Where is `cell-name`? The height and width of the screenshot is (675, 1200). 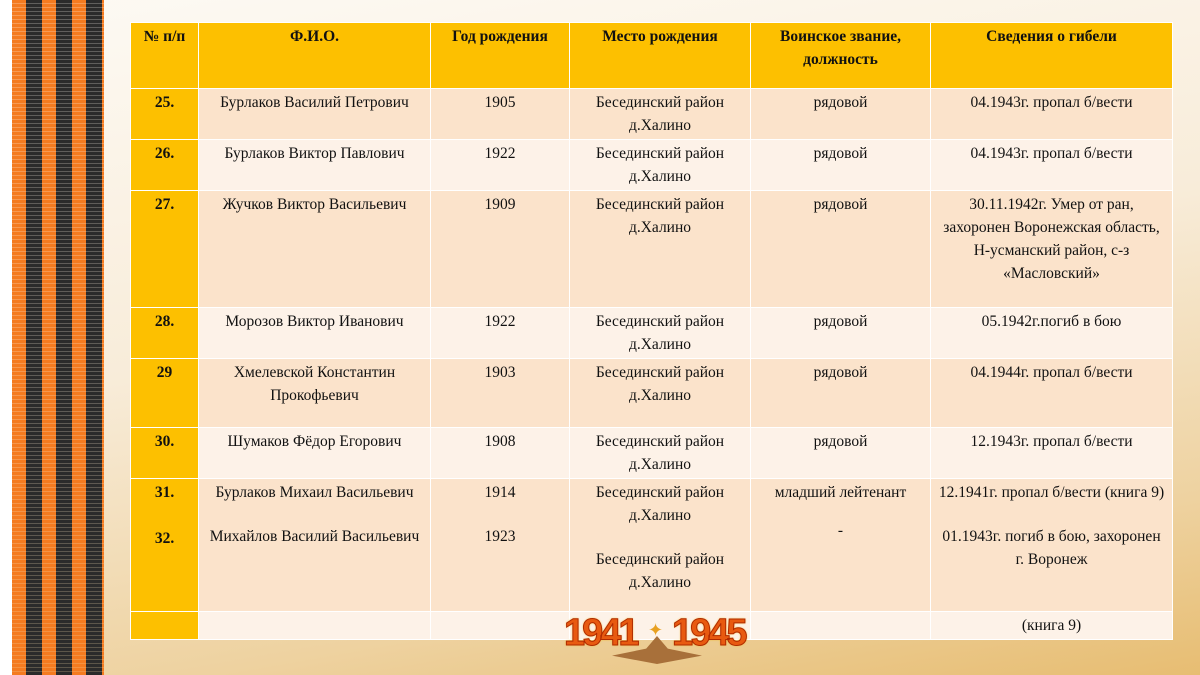
cell-name is located at coordinates (314, 625).